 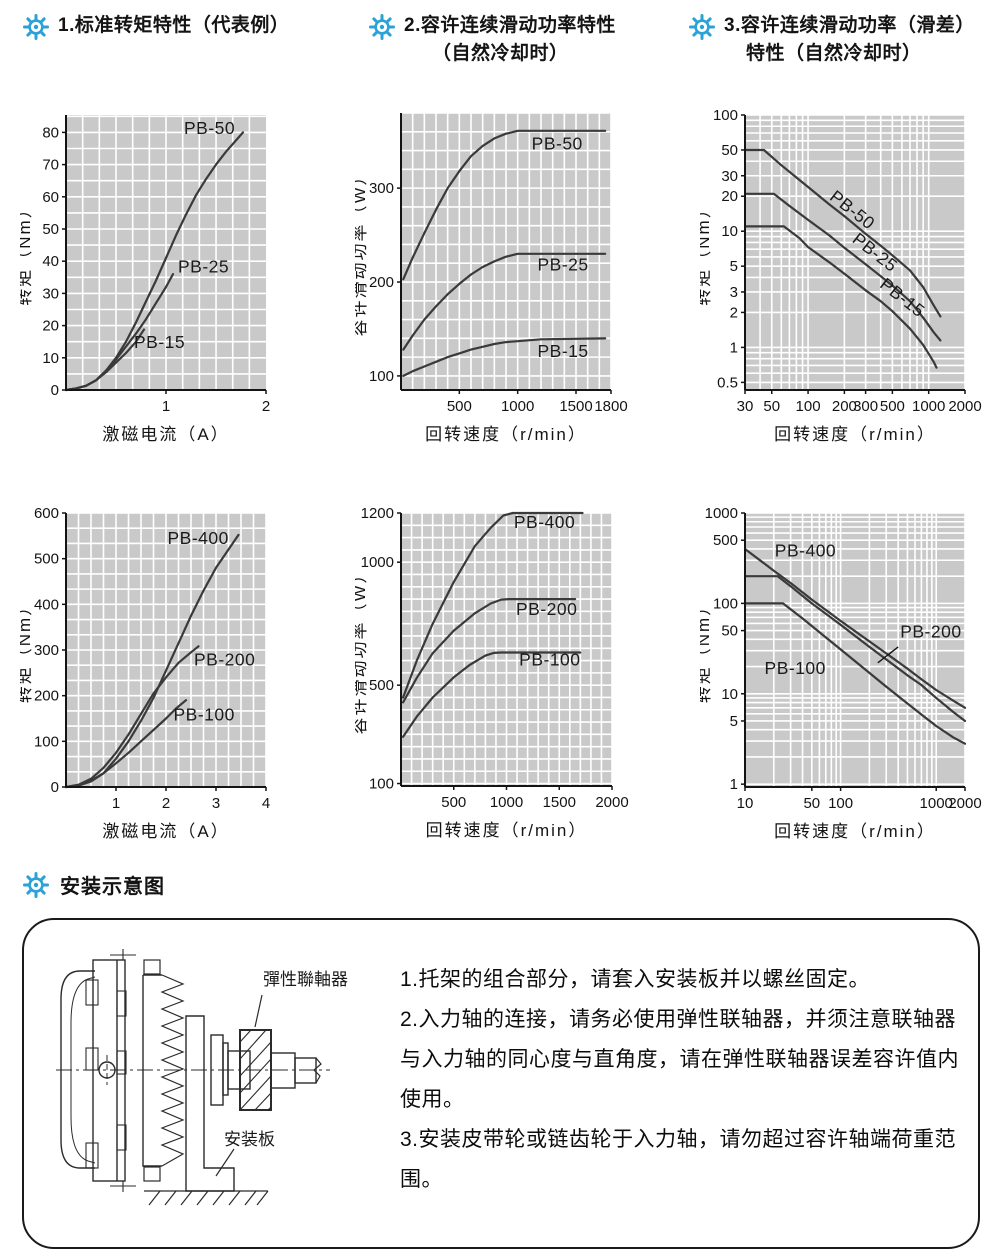 I want to click on section-title-line2: 特性（自然冷却时）, so click(x=834, y=53).